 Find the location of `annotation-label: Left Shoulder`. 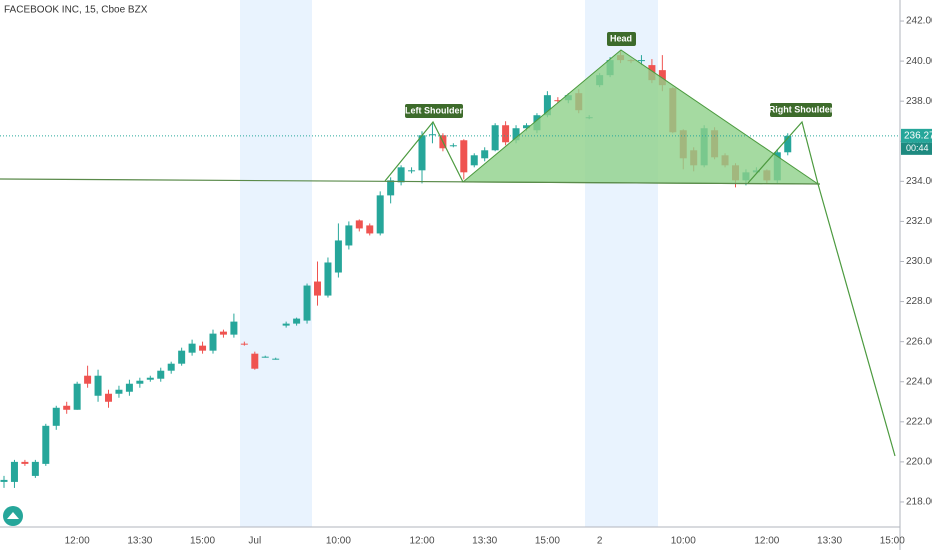

annotation-label: Left Shoulder is located at coordinates (434, 110).